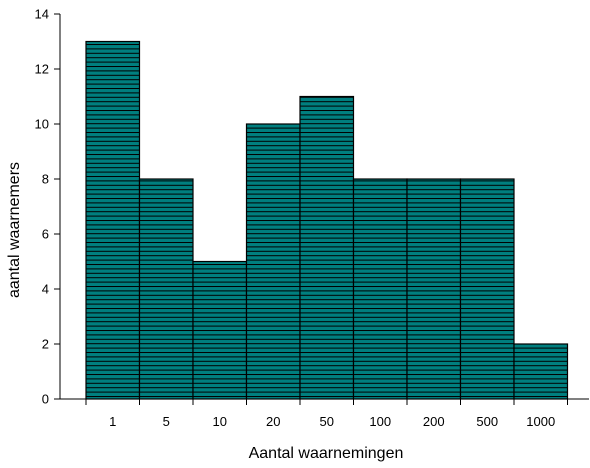 The image size is (590, 468). What do you see at coordinates (42, 69) in the screenshot?
I see `y-tick-label-12: 12` at bounding box center [42, 69].